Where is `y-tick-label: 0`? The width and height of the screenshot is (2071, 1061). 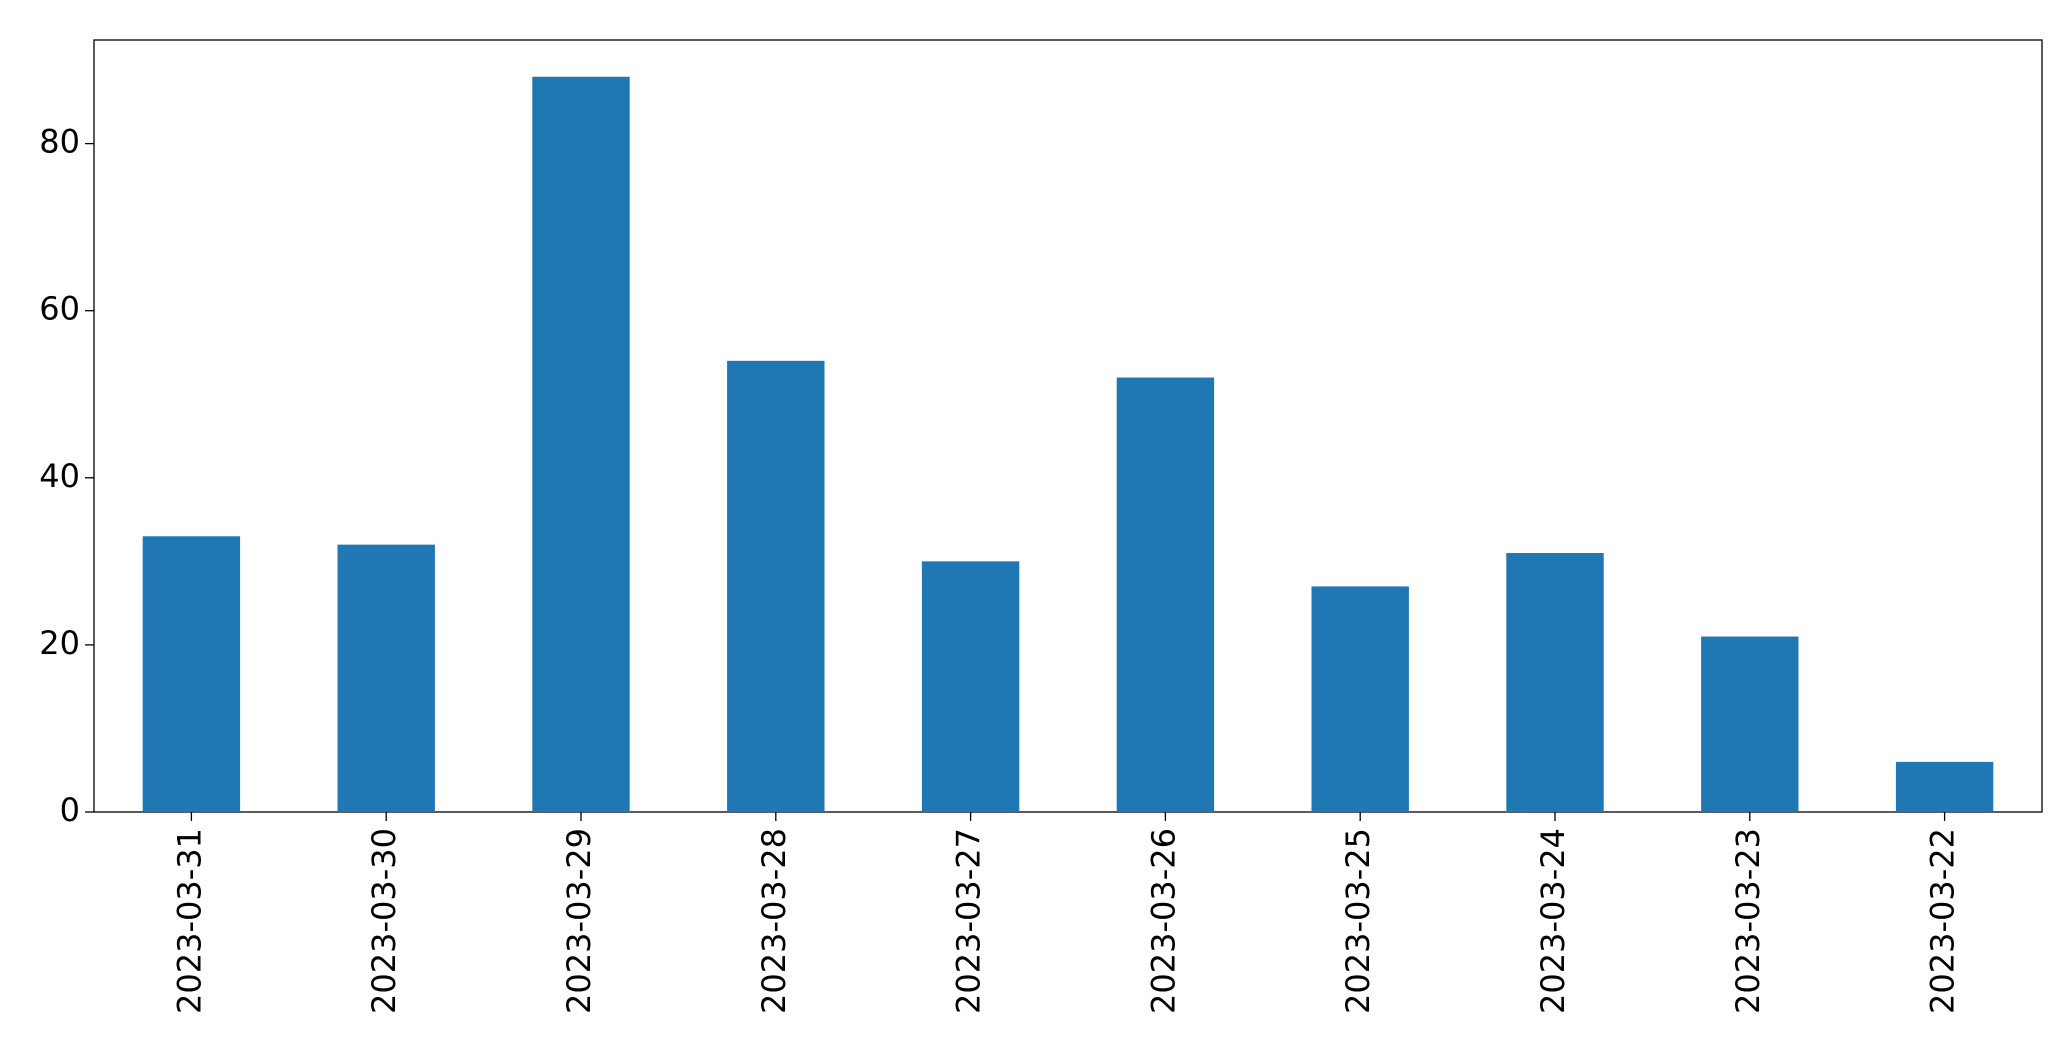
y-tick-label: 0 is located at coordinates (70, 810).